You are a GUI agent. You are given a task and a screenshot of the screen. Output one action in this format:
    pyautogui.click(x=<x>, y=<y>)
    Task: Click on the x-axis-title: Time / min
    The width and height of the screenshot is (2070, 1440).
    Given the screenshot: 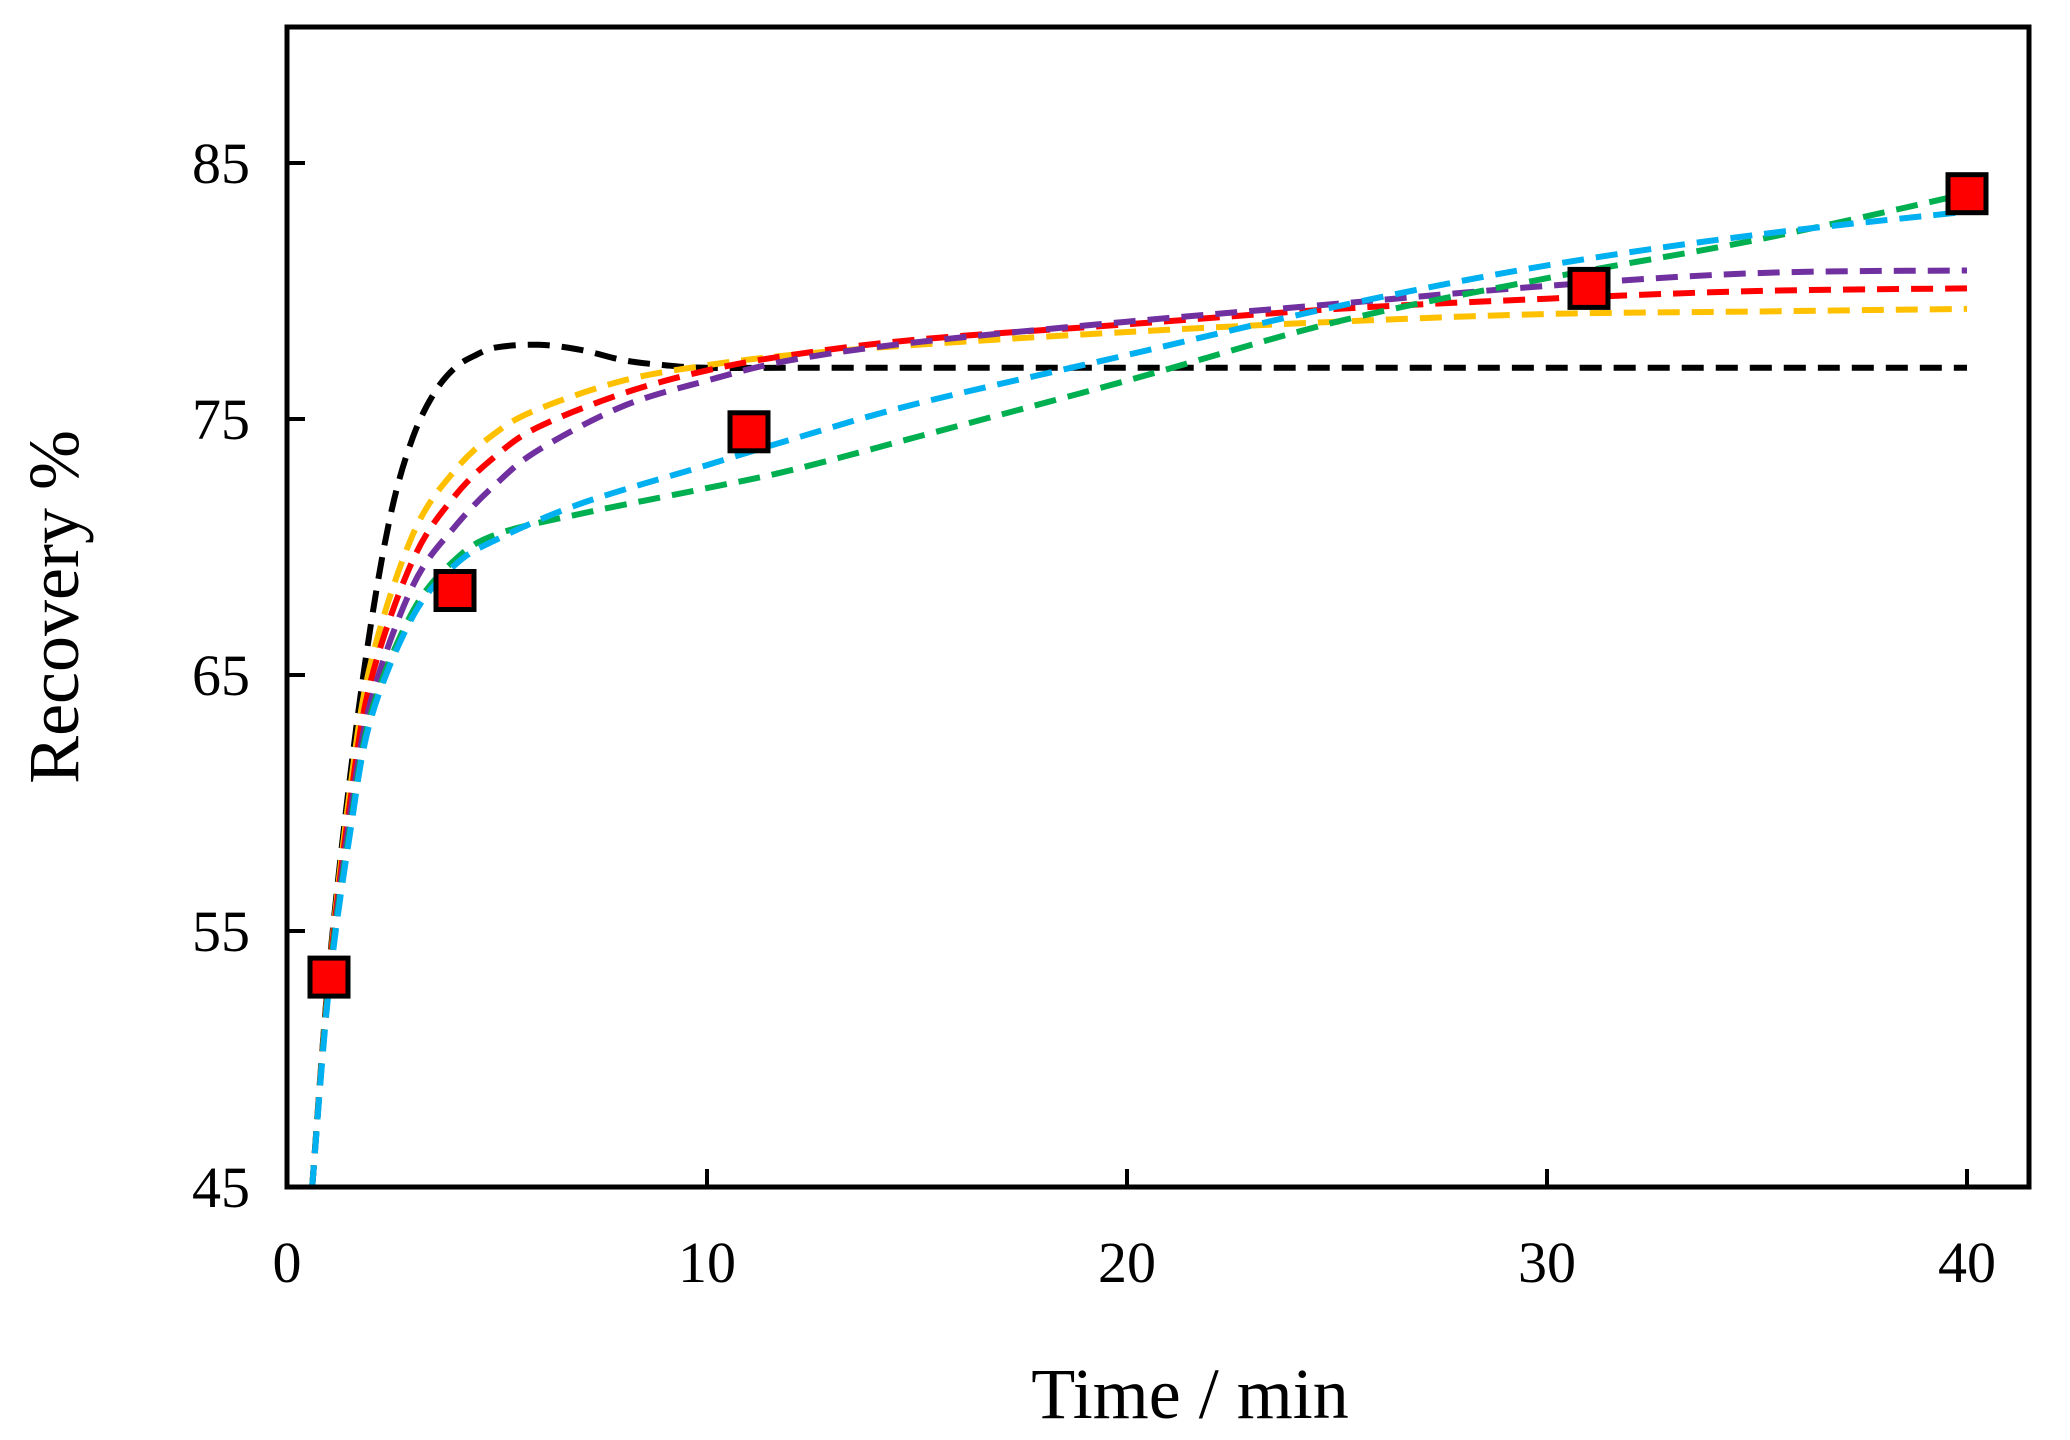 What is the action you would take?
    pyautogui.click(x=1189, y=1394)
    